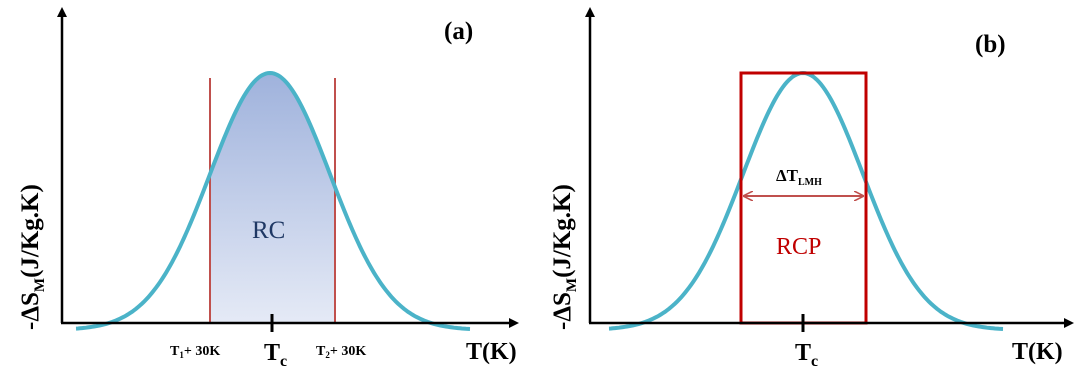  I want to click on t1-tick-label: T1+ 30K, so click(195, 352).